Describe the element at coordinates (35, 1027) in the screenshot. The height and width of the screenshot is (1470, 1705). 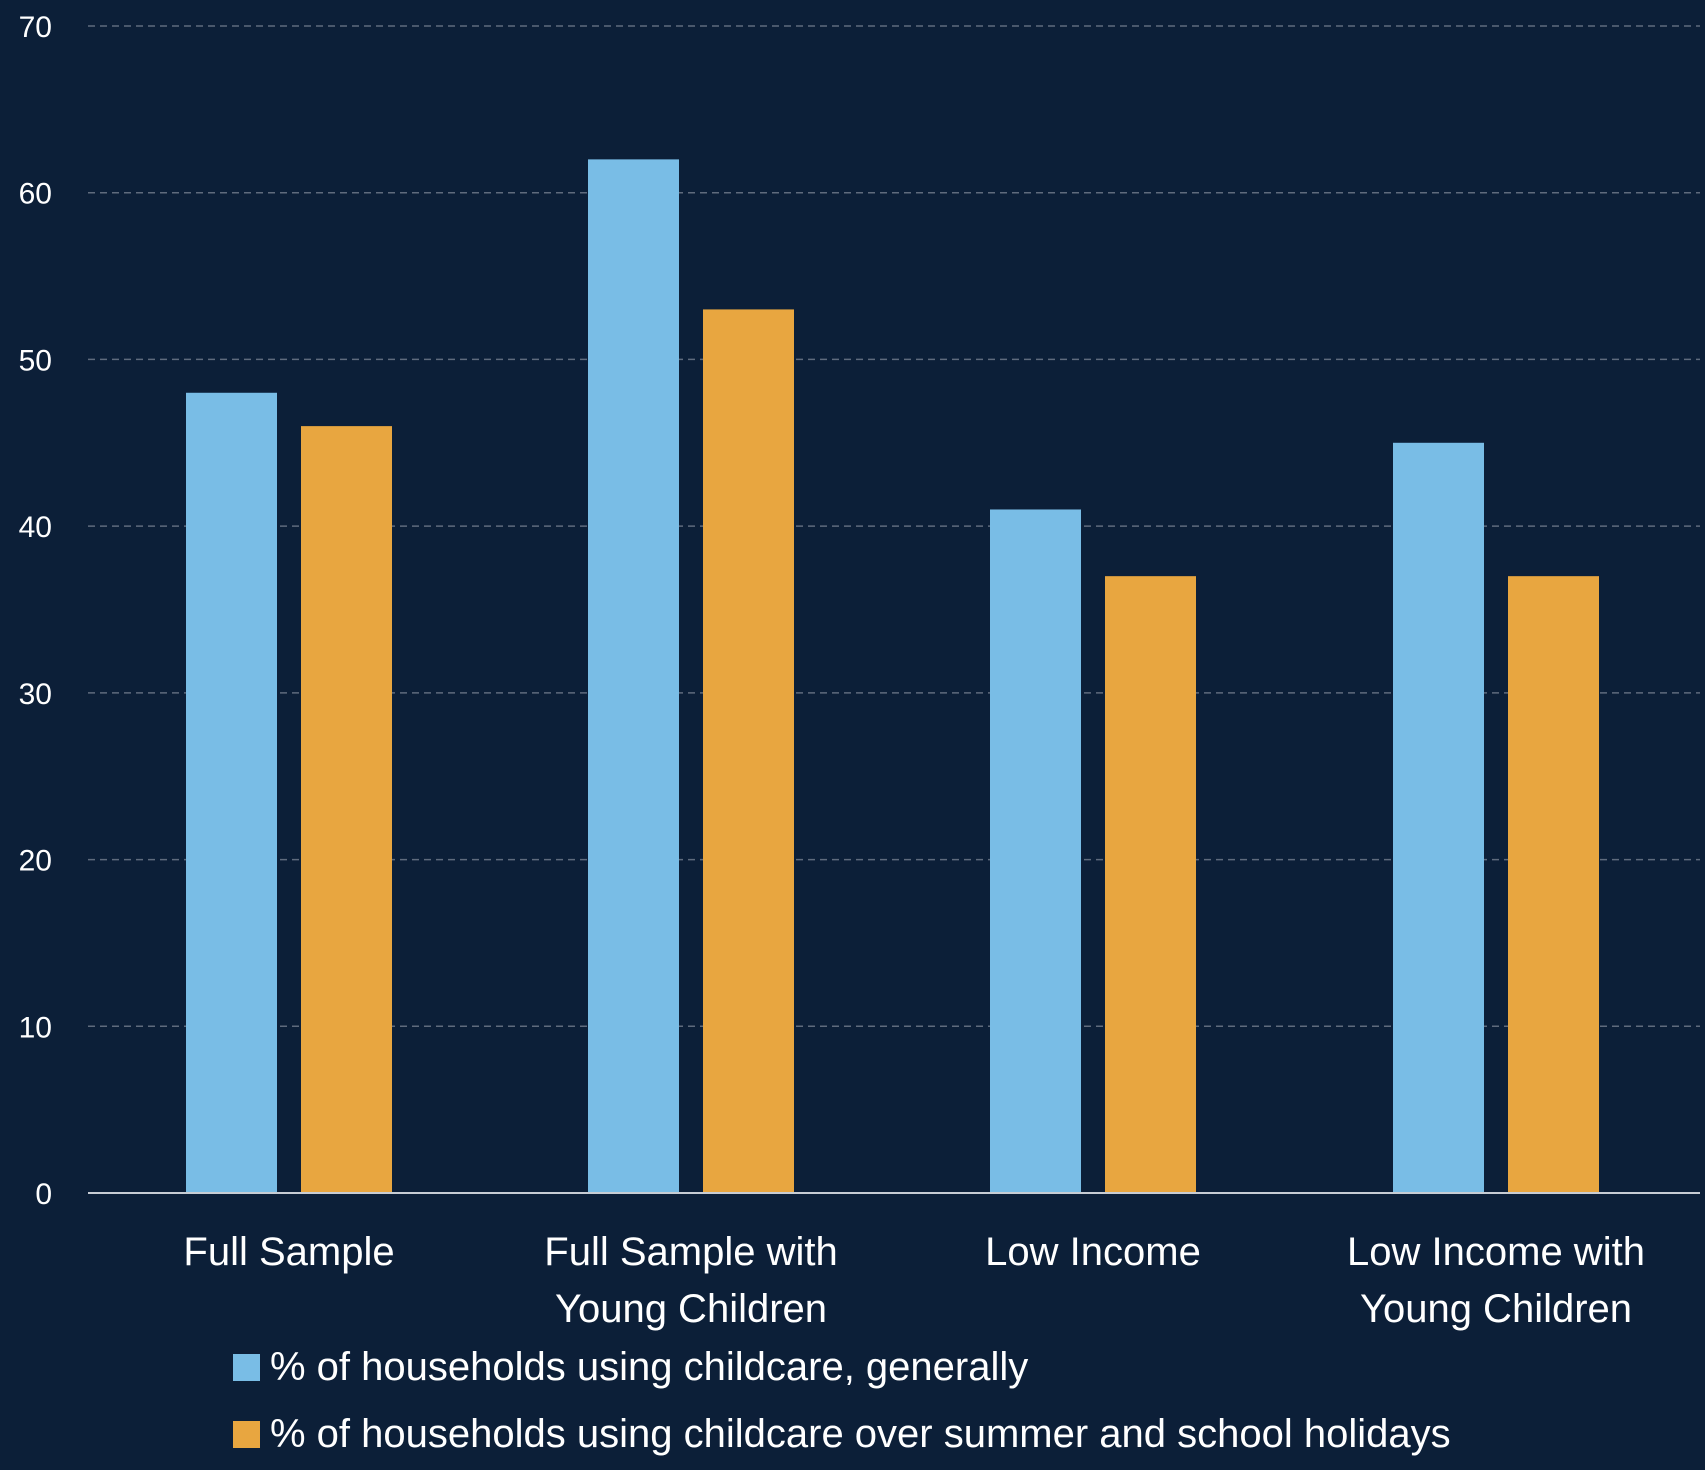
I see `y-tick-label: 10` at that location.